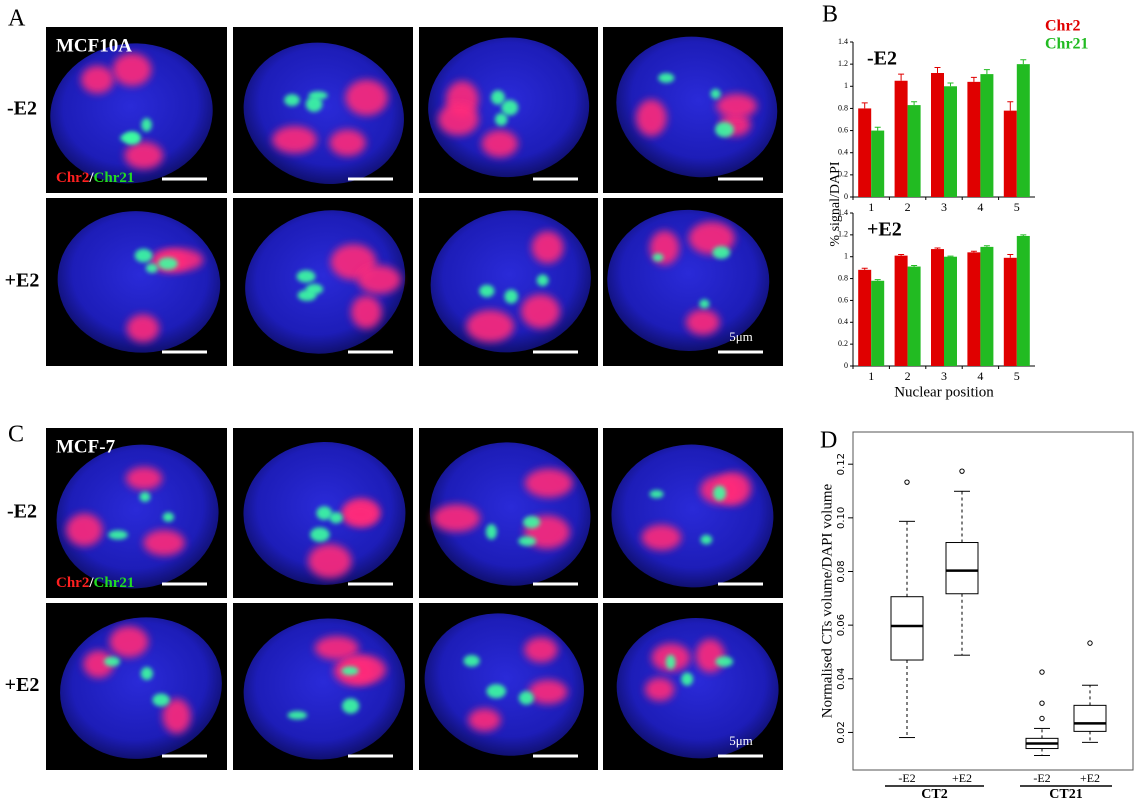  Describe the element at coordinates (22, 512) in the screenshot. I see `row-label: -E2` at that location.